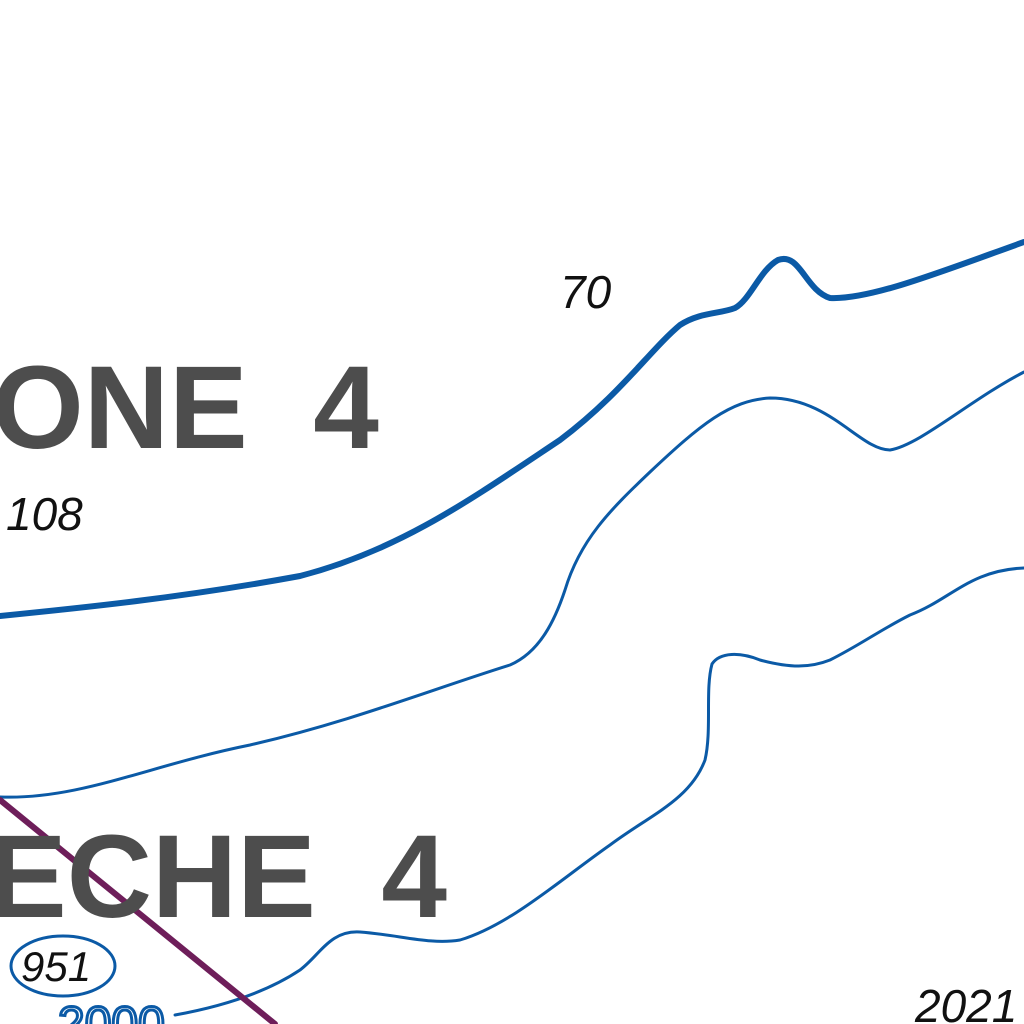  I want to click on maritime-limit-line, so click(139, 910).